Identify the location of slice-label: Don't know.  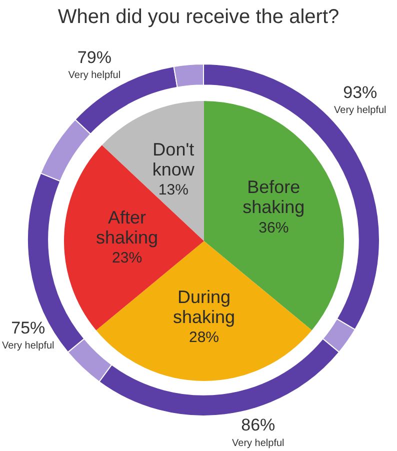
(174, 159).